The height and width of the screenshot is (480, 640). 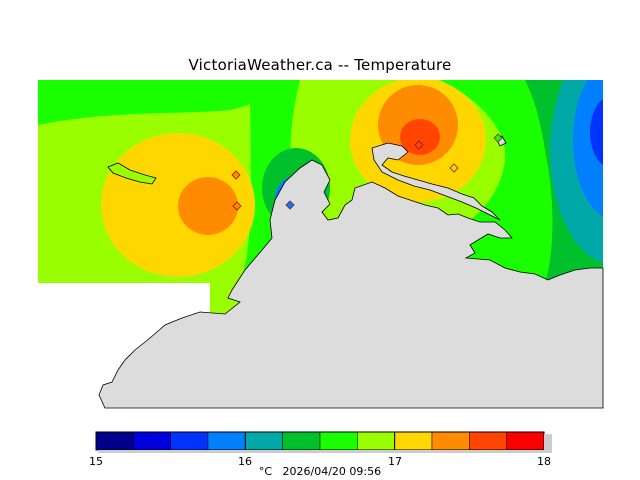 What do you see at coordinates (332, 471) in the screenshot?
I see `legend-timestamp: 2026/04/20 09:56` at bounding box center [332, 471].